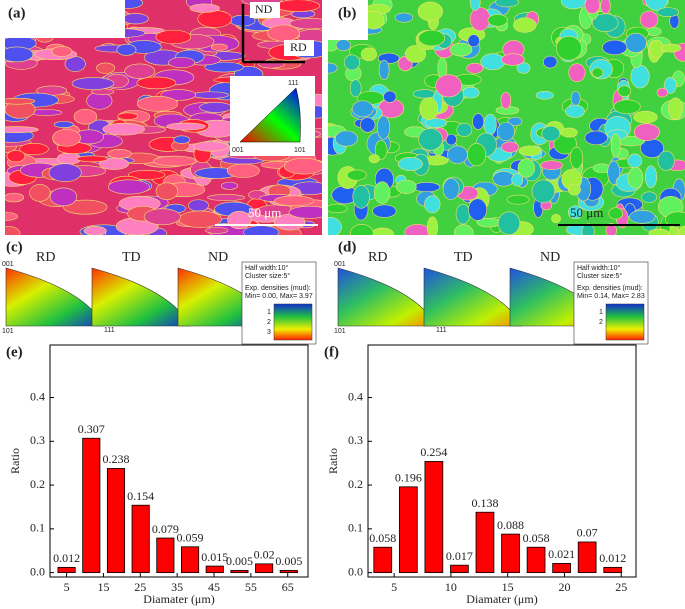 This screenshot has width=685, height=609. What do you see at coordinates (131, 257) in the screenshot?
I see `direction-label: TD` at bounding box center [131, 257].